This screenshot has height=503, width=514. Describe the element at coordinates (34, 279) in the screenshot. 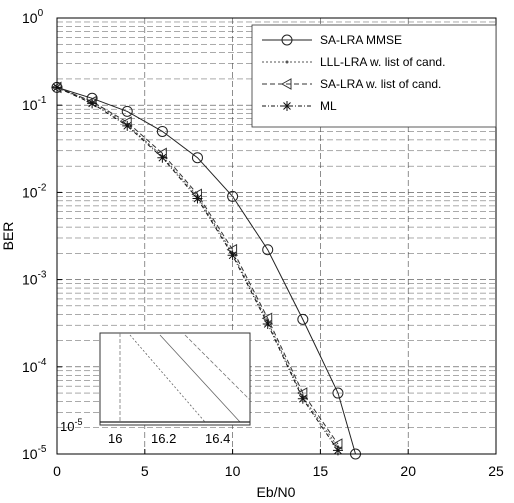

I see `y-tick-label: 10⁻³` at that location.